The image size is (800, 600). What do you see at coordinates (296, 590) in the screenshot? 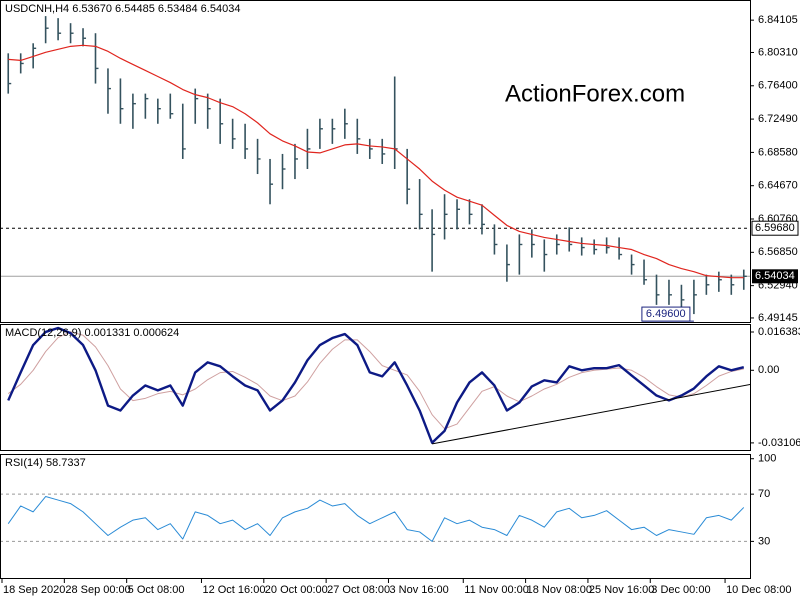
I see `x-tick-label: 20 Oct 00:00` at bounding box center [296, 590].